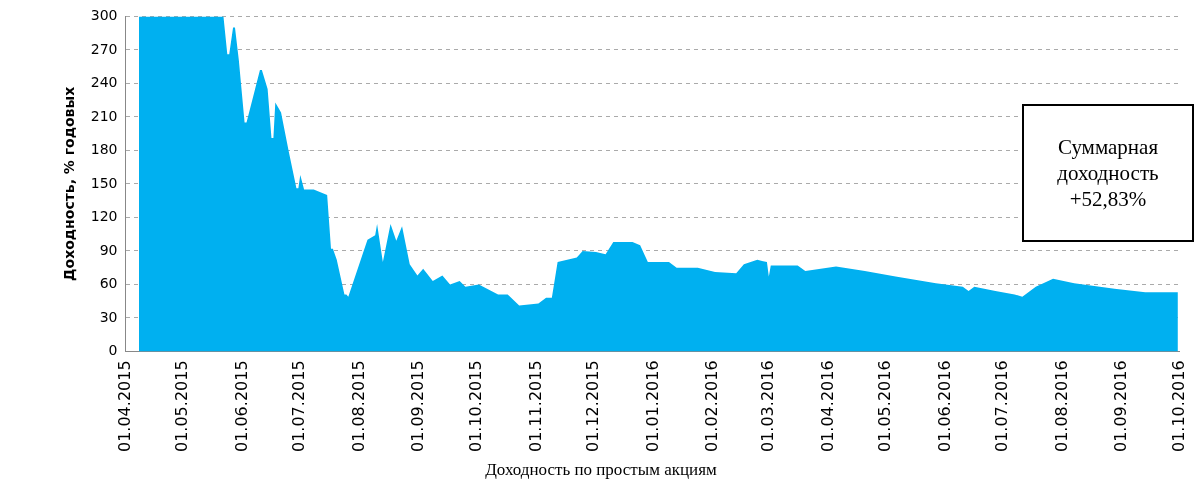 Image resolution: width=1202 pixels, height=488 pixels. What do you see at coordinates (104, 216) in the screenshot?
I see `y-tick-label: 120` at bounding box center [104, 216].